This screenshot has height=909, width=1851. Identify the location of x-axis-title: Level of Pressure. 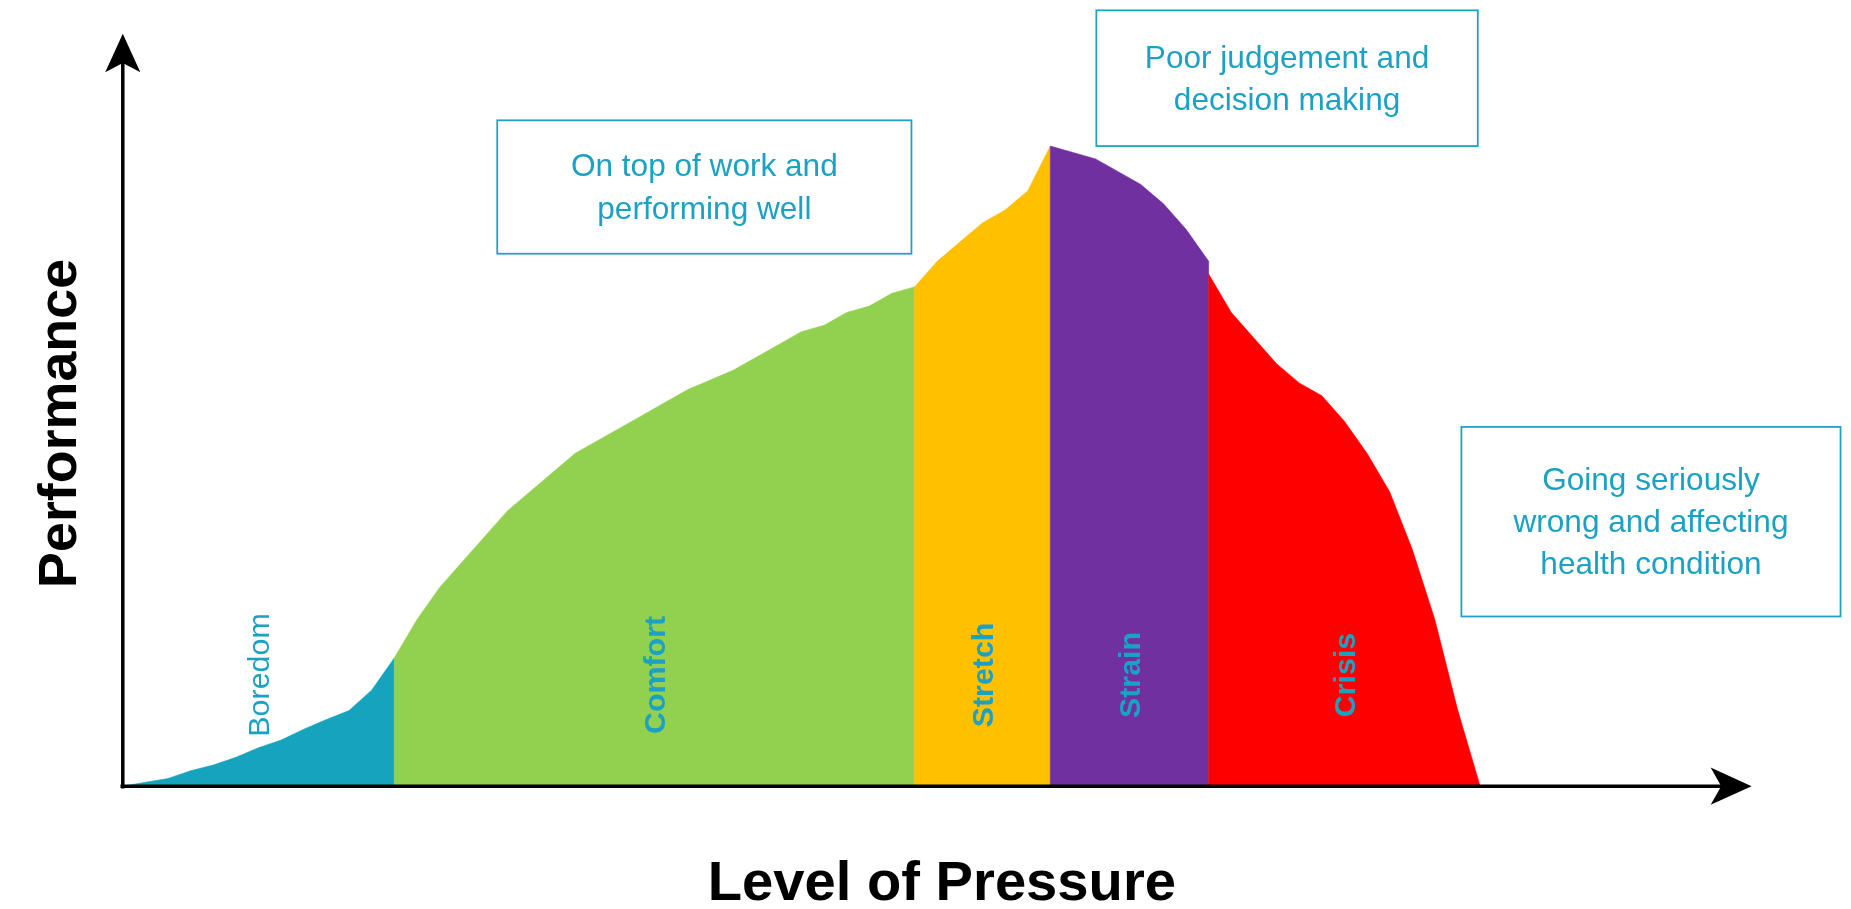
(941, 878).